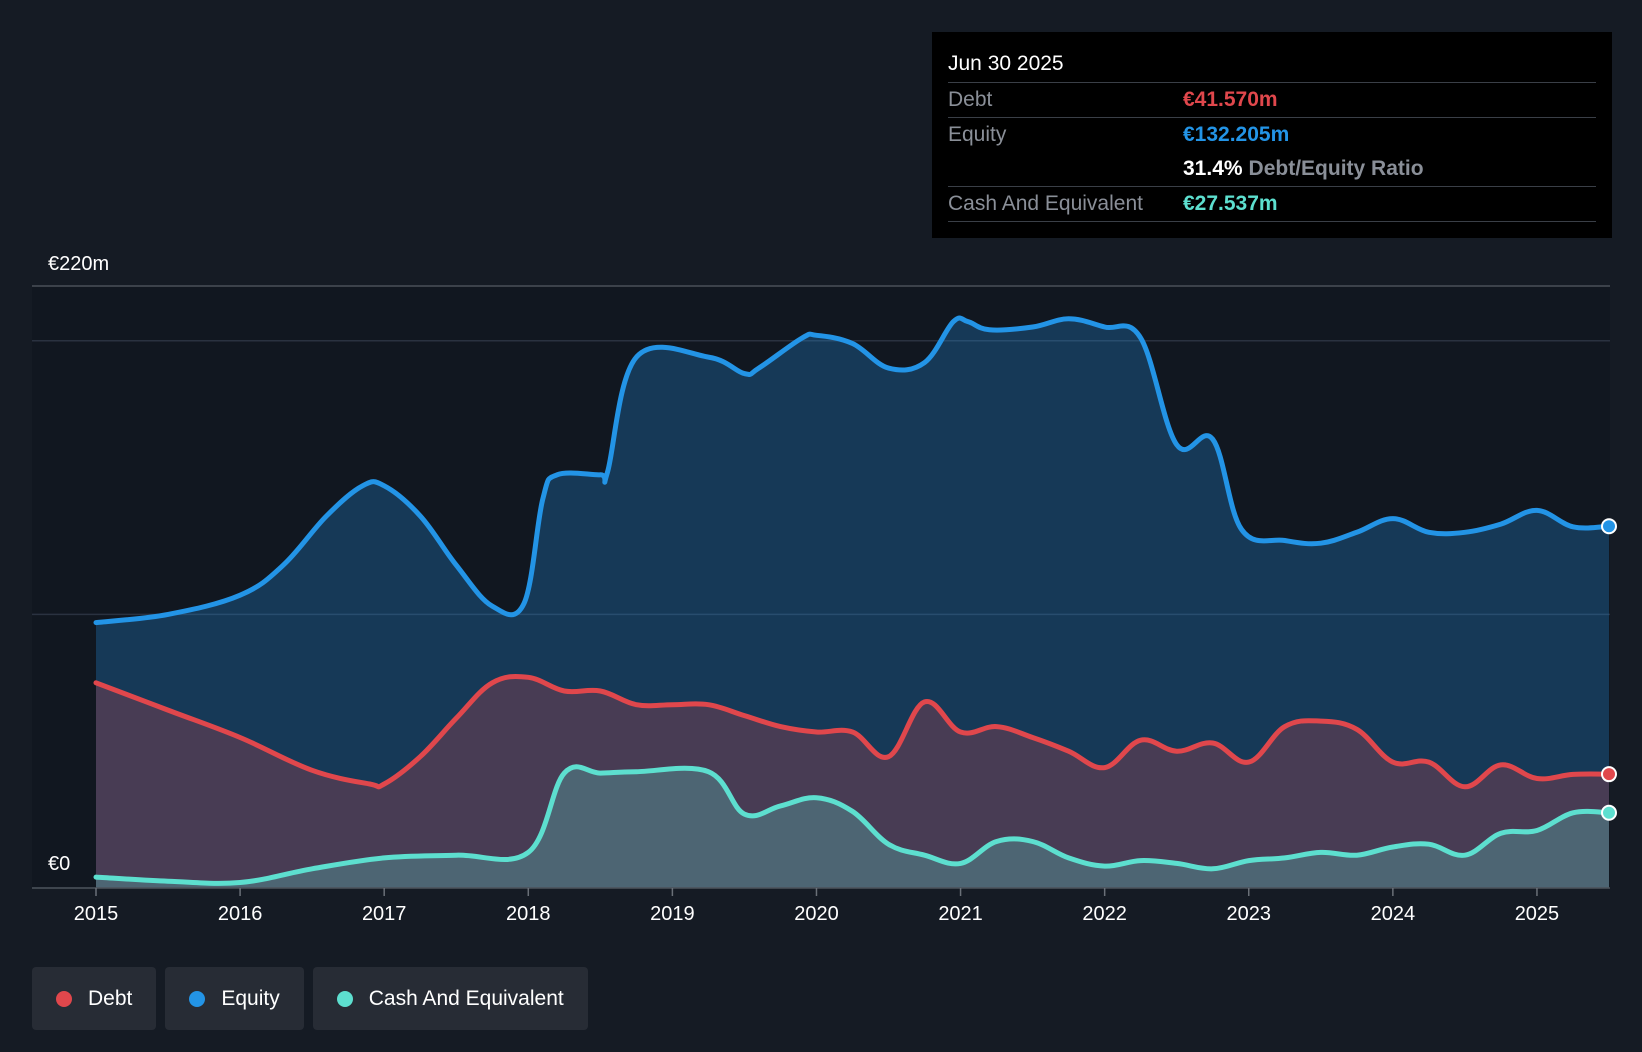 This screenshot has height=1052, width=1642. What do you see at coordinates (528, 914) in the screenshot?
I see `x-tick-label-2018: 2018` at bounding box center [528, 914].